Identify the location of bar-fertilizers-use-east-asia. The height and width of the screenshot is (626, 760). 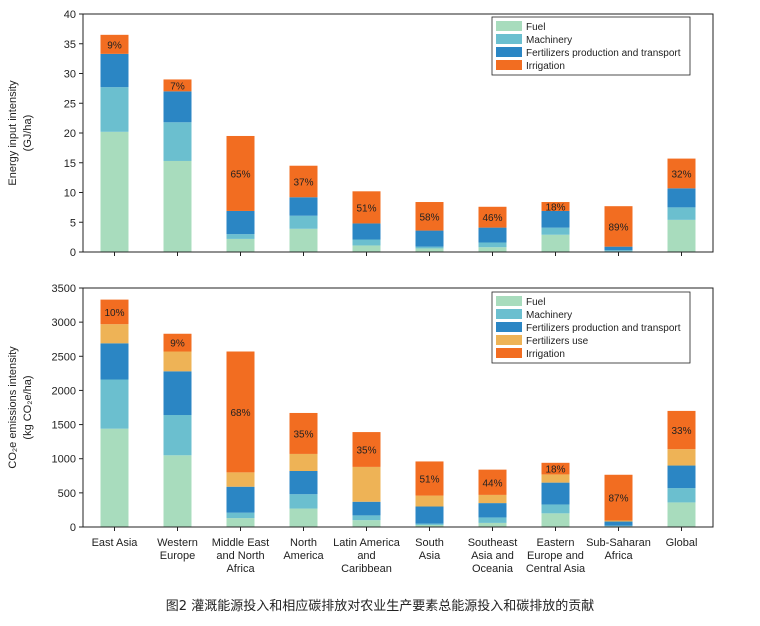
(114, 334).